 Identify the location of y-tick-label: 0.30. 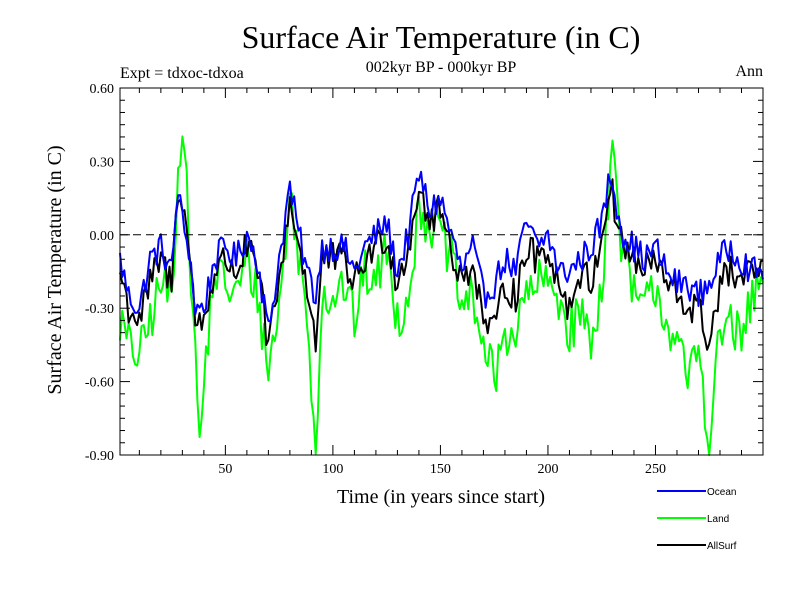
(102, 162).